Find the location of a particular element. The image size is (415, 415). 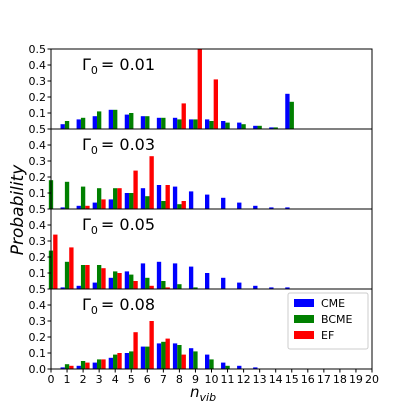

legend-swatch-bcme is located at coordinates (304, 319).